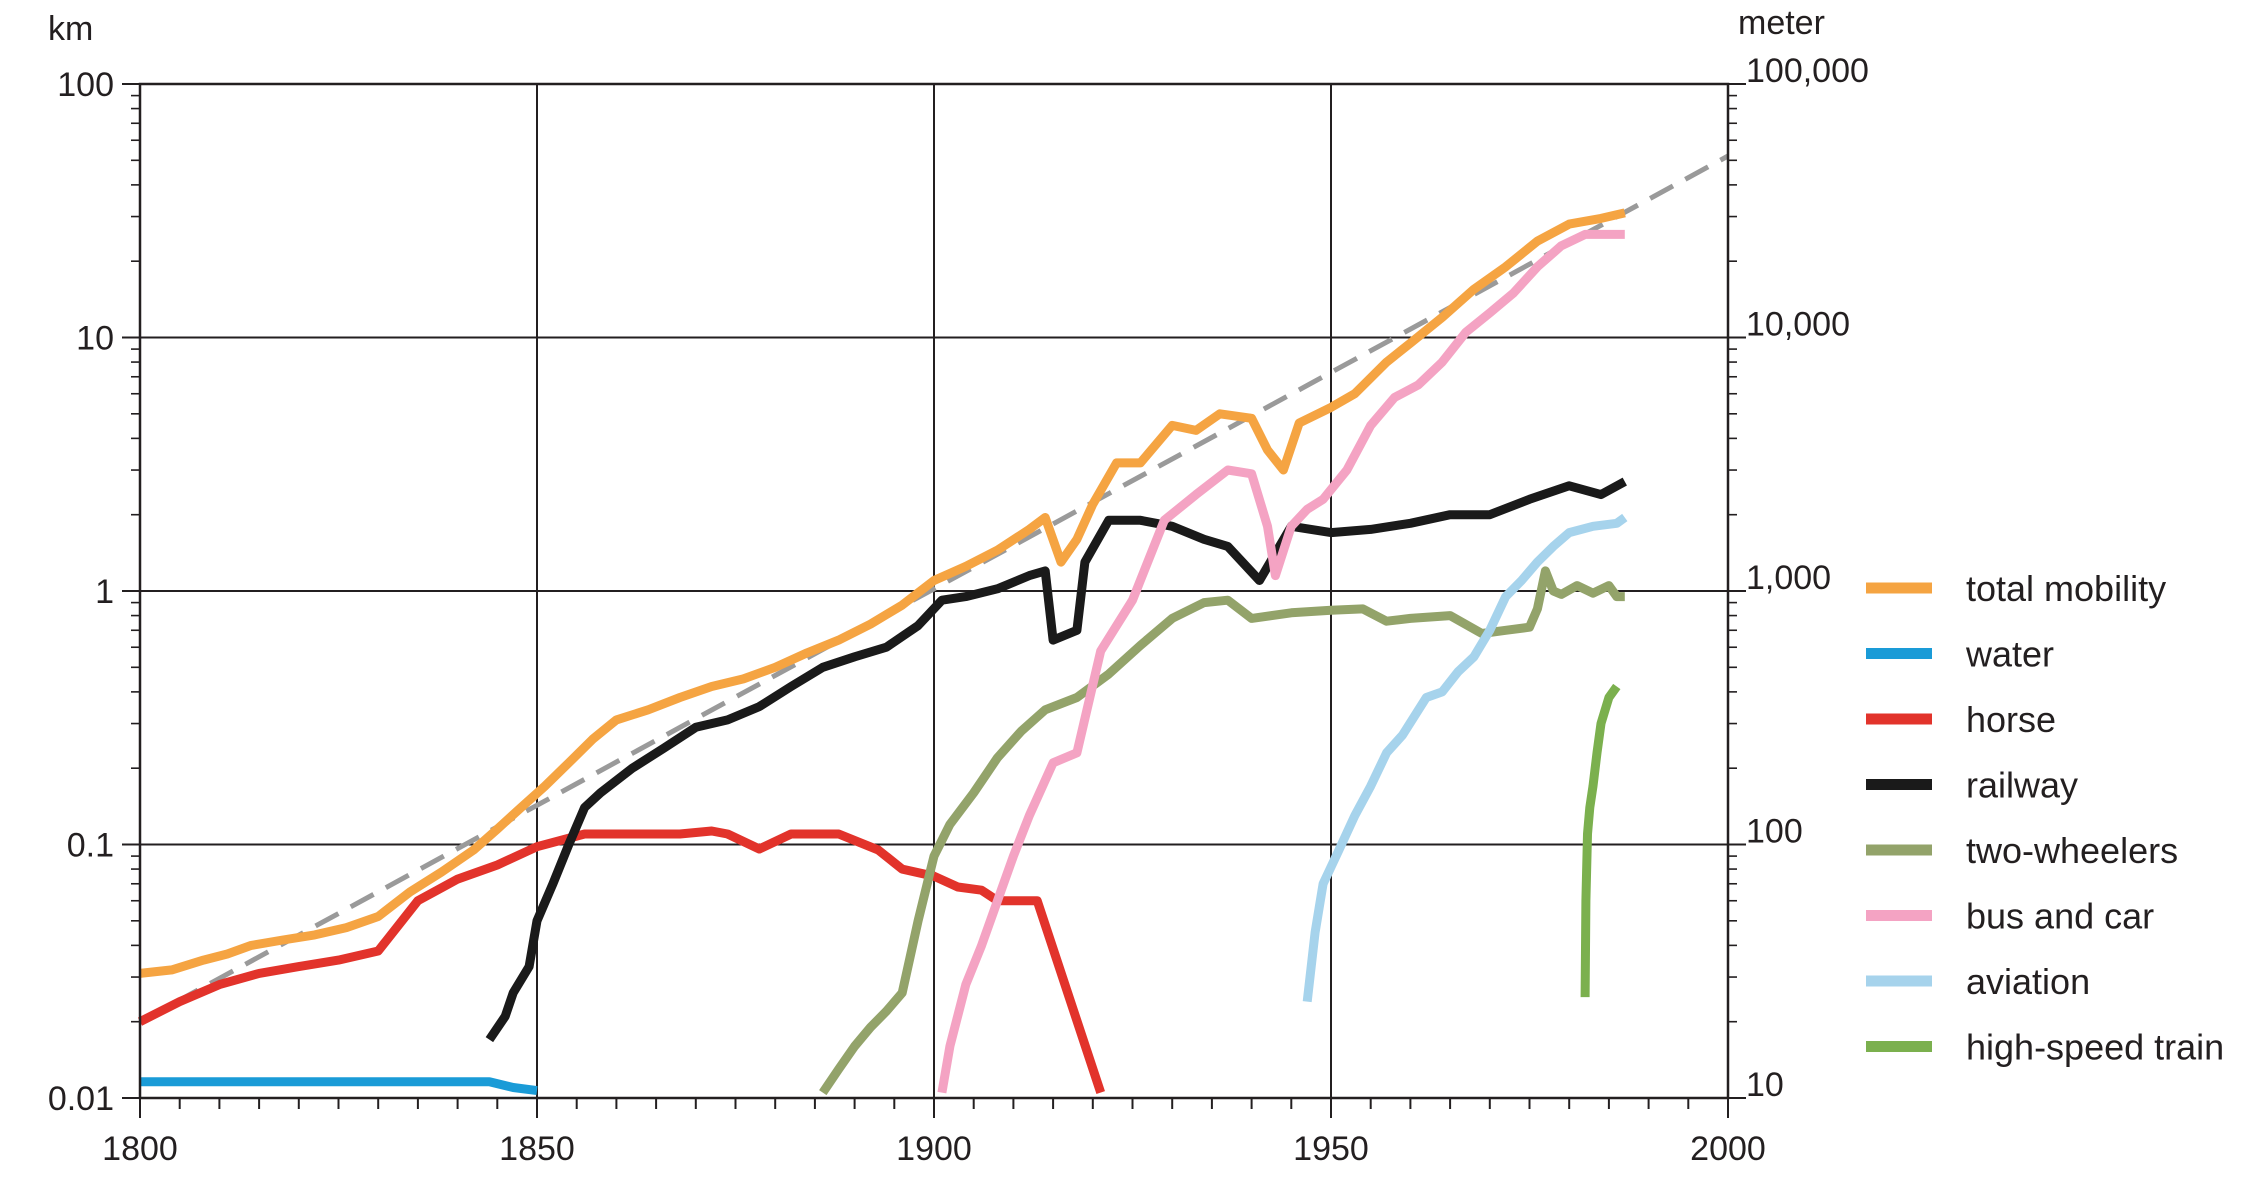 This screenshot has width=2254, height=1187. Describe the element at coordinates (2095, 1047) in the screenshot. I see `legend-label-high-speed-train: high-speed train` at that location.